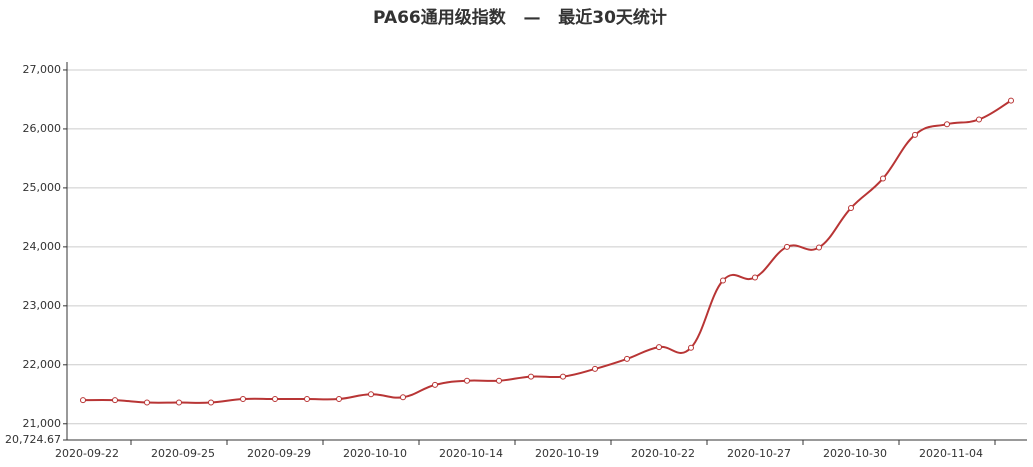  What do you see at coordinates (520, 17) in the screenshot?
I see `chart-title: PA66通用级指数 — 最近30天统计` at bounding box center [520, 17].